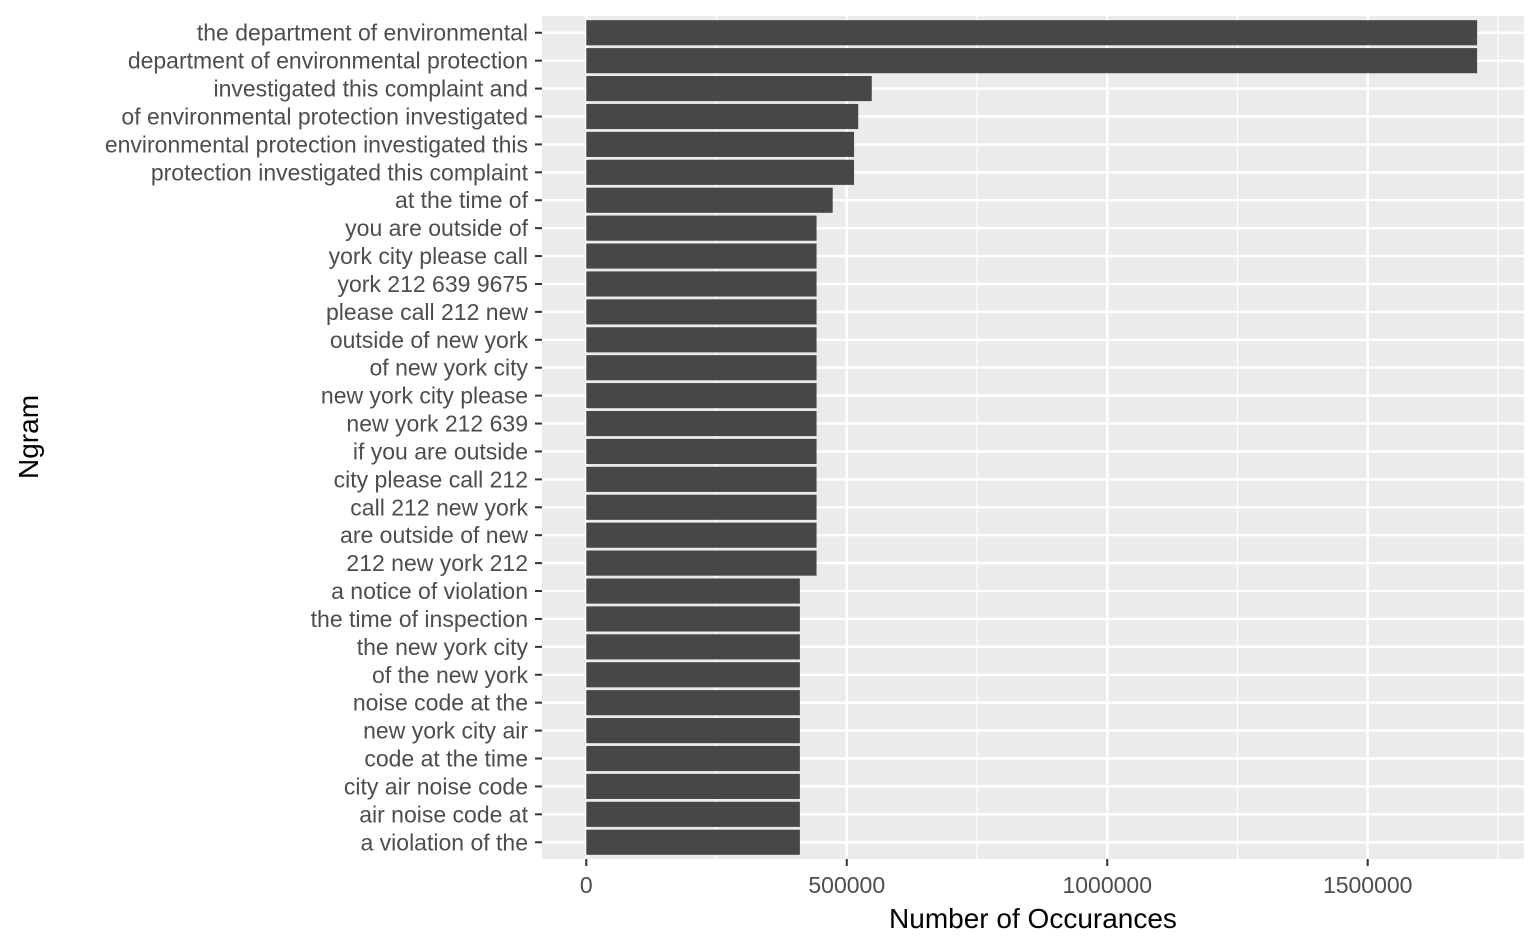 The image size is (1540, 951). What do you see at coordinates (443, 647) in the screenshot?
I see `y-tick-label: the new york city` at bounding box center [443, 647].